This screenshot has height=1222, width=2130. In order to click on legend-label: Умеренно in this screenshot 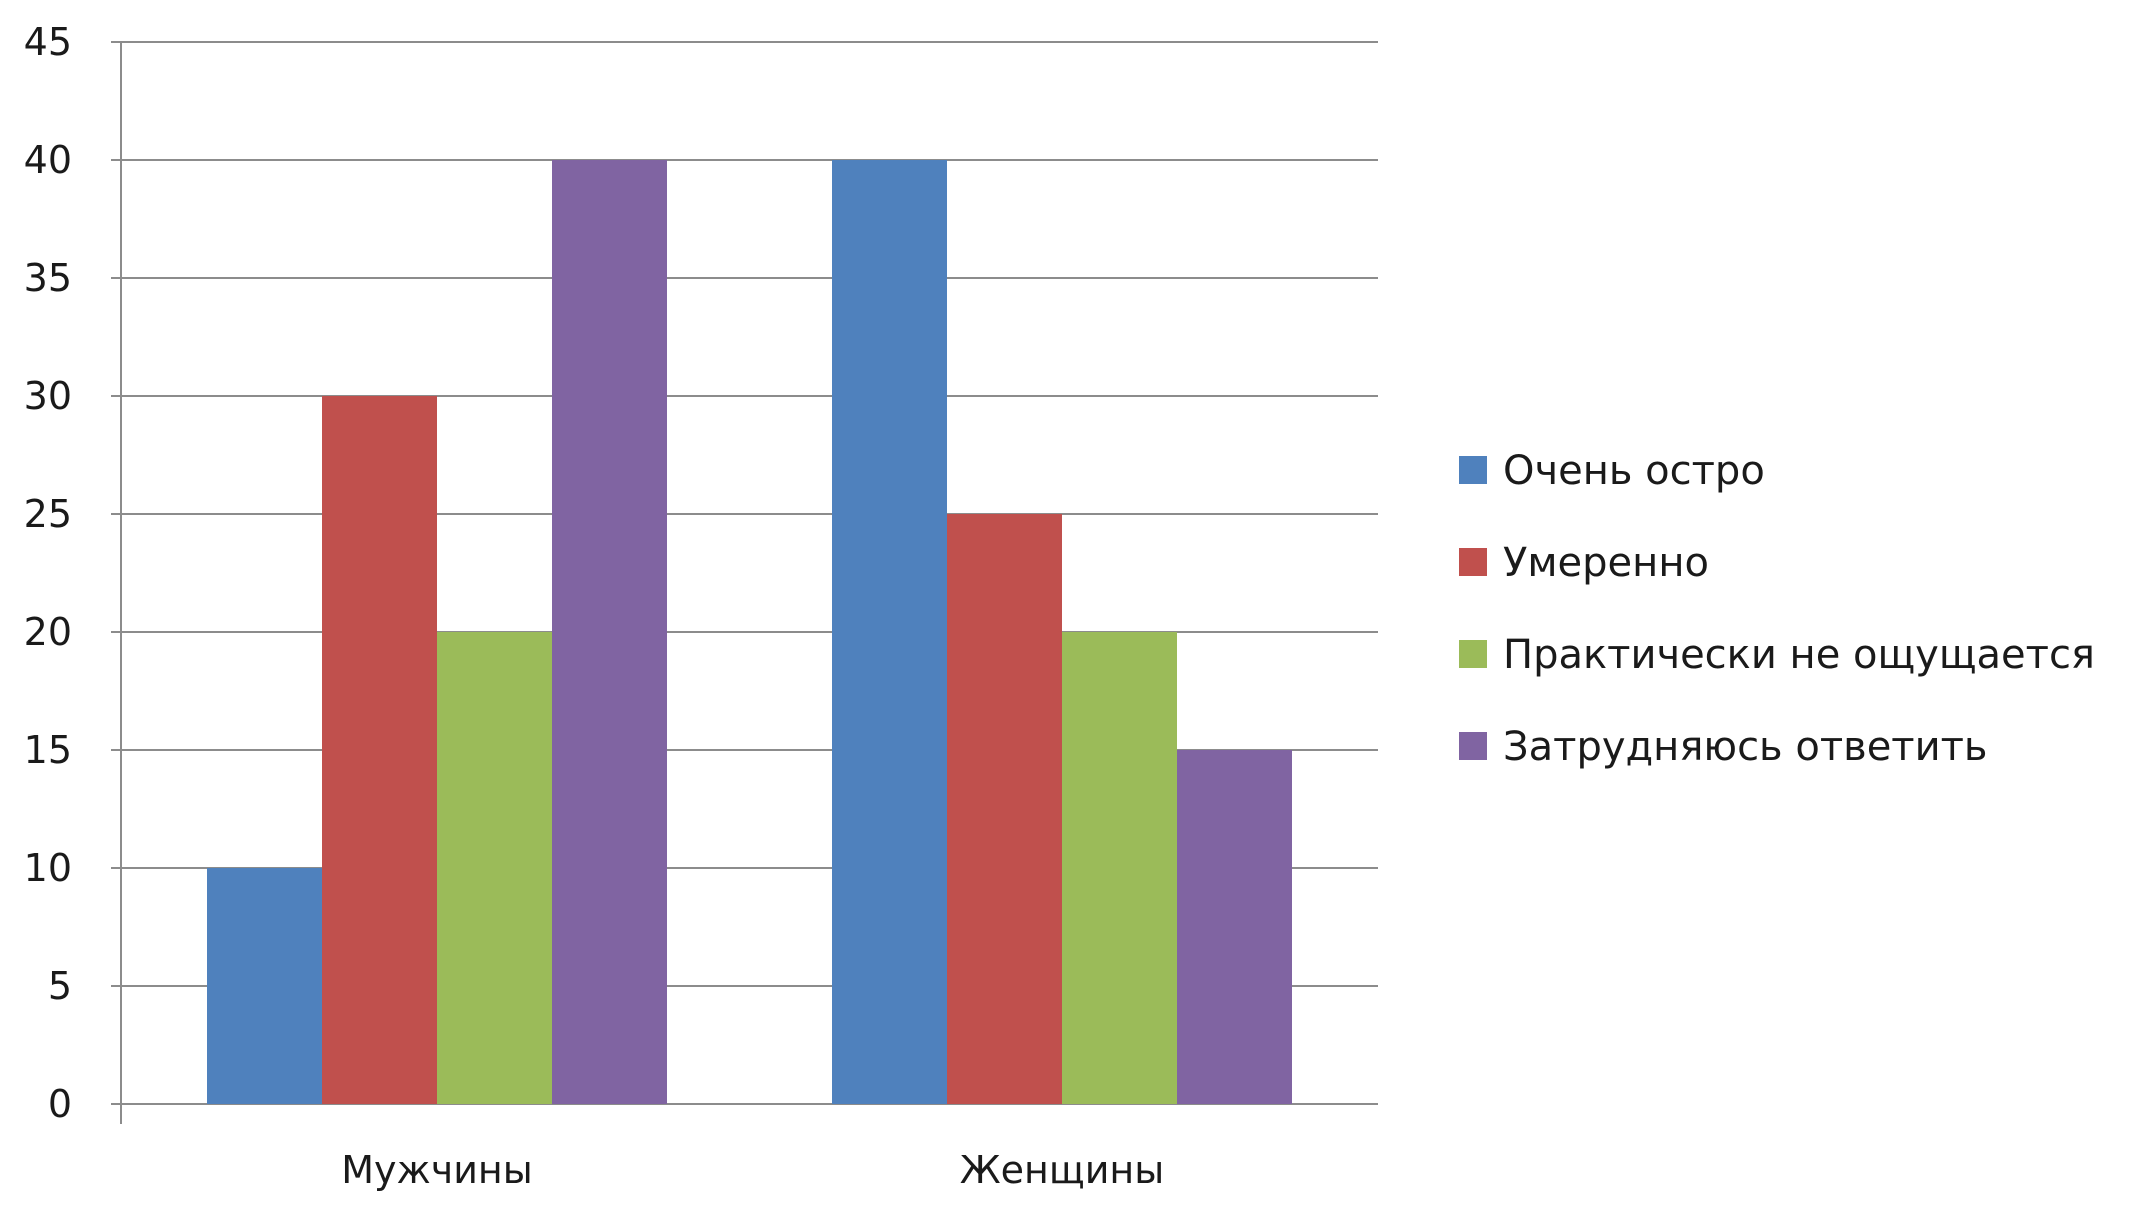, I will do `click(1606, 563)`.